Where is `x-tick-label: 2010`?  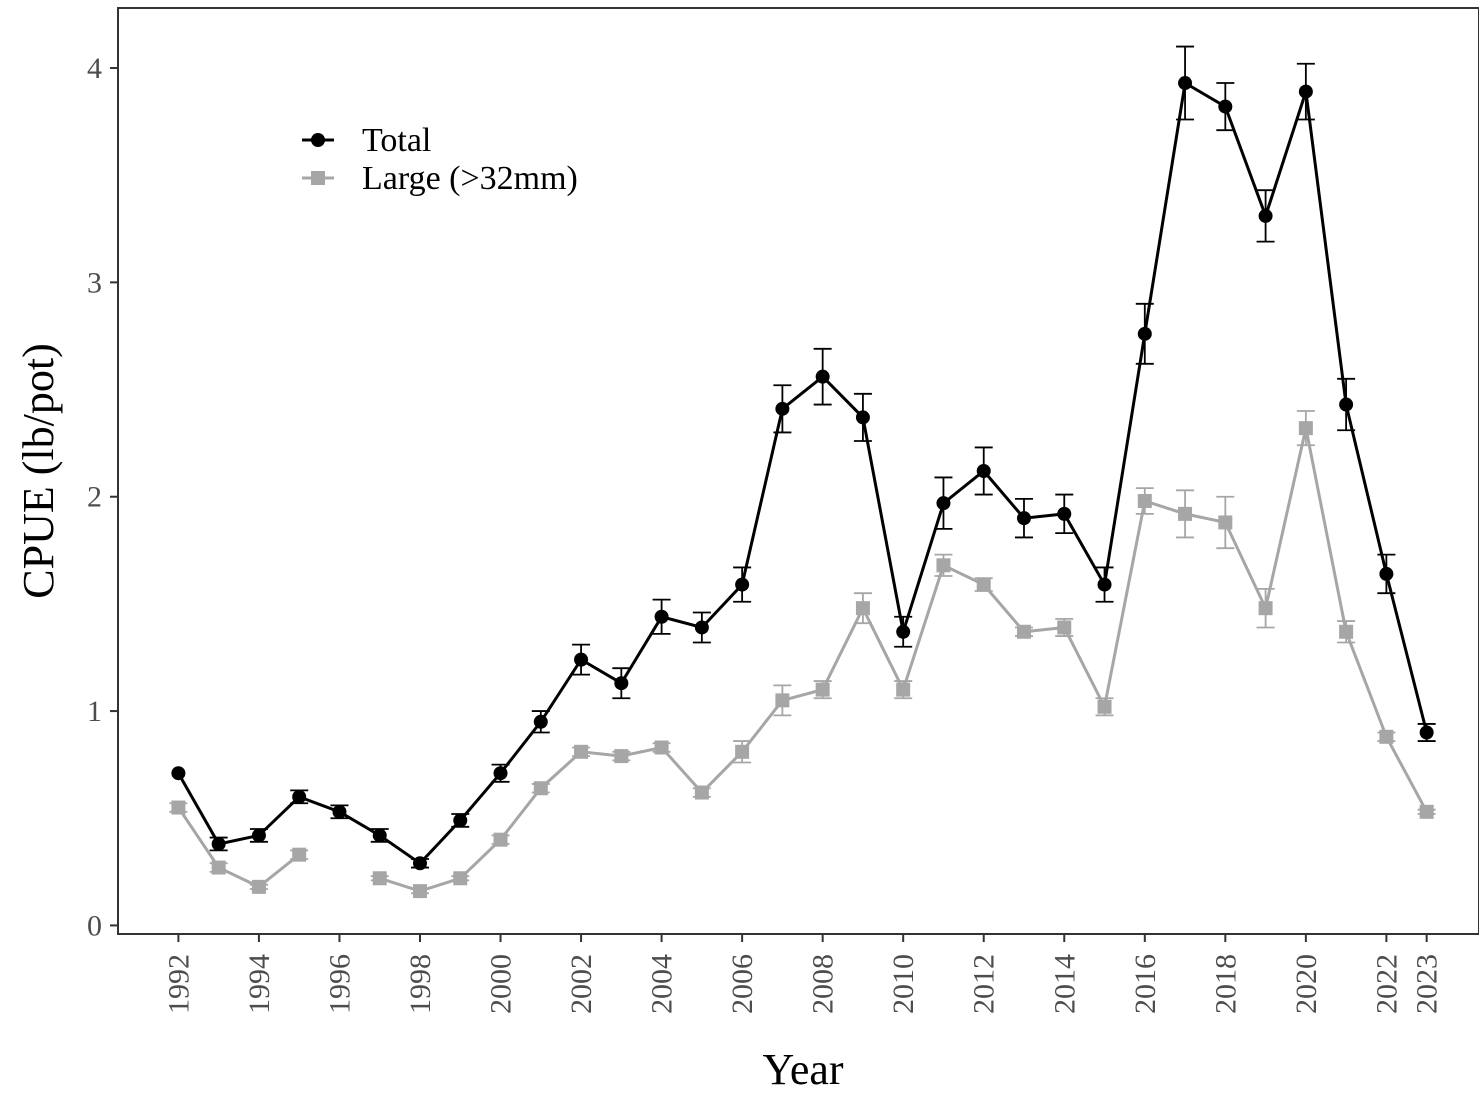 x-tick-label: 2010 is located at coordinates (903, 984).